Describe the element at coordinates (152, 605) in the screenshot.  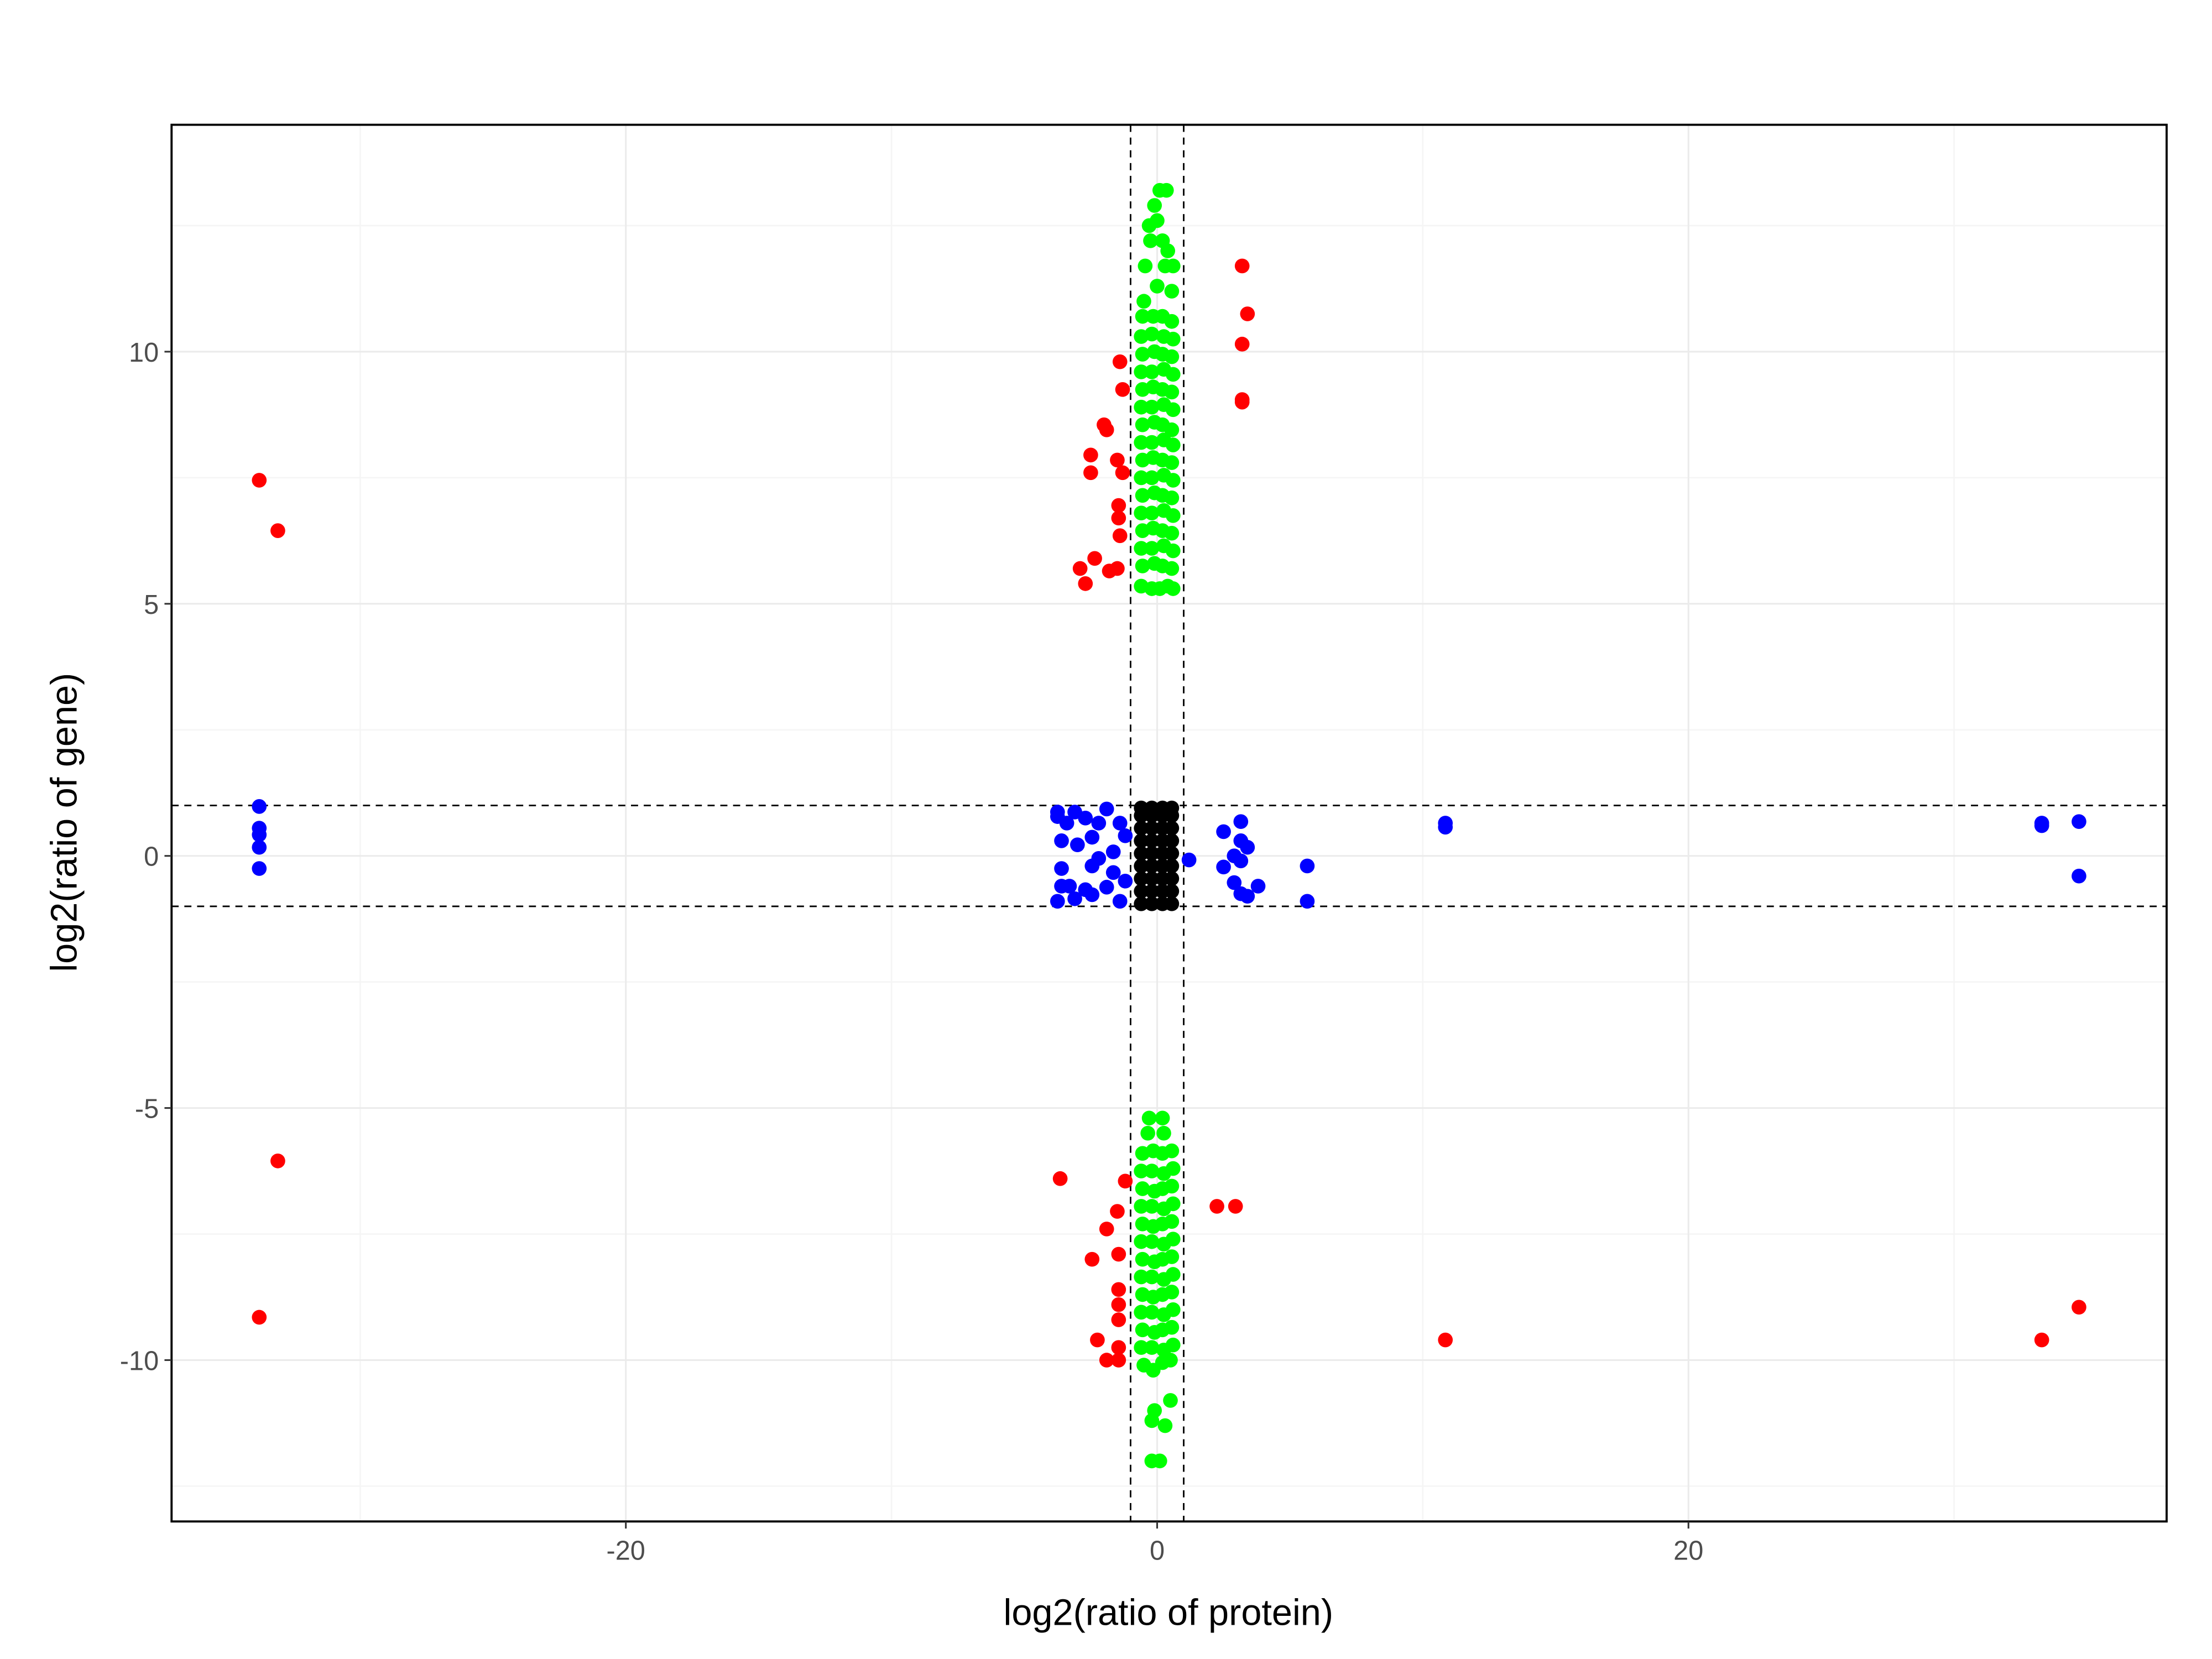
I see `y-tick-label: 5` at that location.